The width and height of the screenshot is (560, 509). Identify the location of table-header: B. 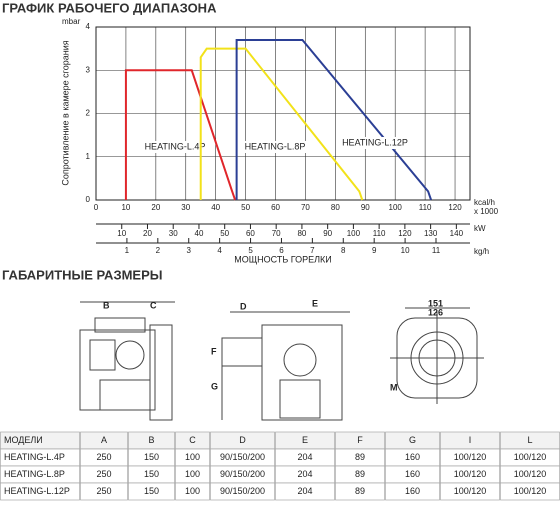
(151, 440).